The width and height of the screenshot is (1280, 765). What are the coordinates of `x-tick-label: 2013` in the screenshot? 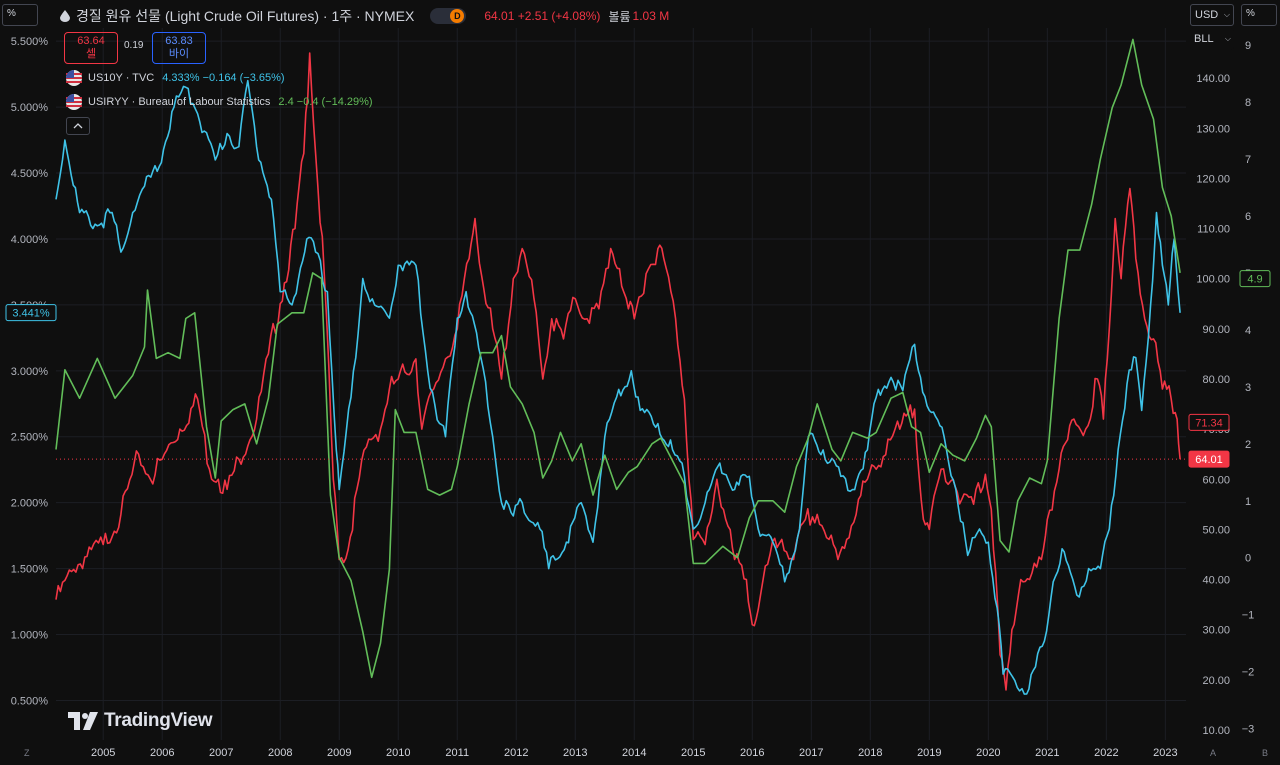 It's located at (575, 753).